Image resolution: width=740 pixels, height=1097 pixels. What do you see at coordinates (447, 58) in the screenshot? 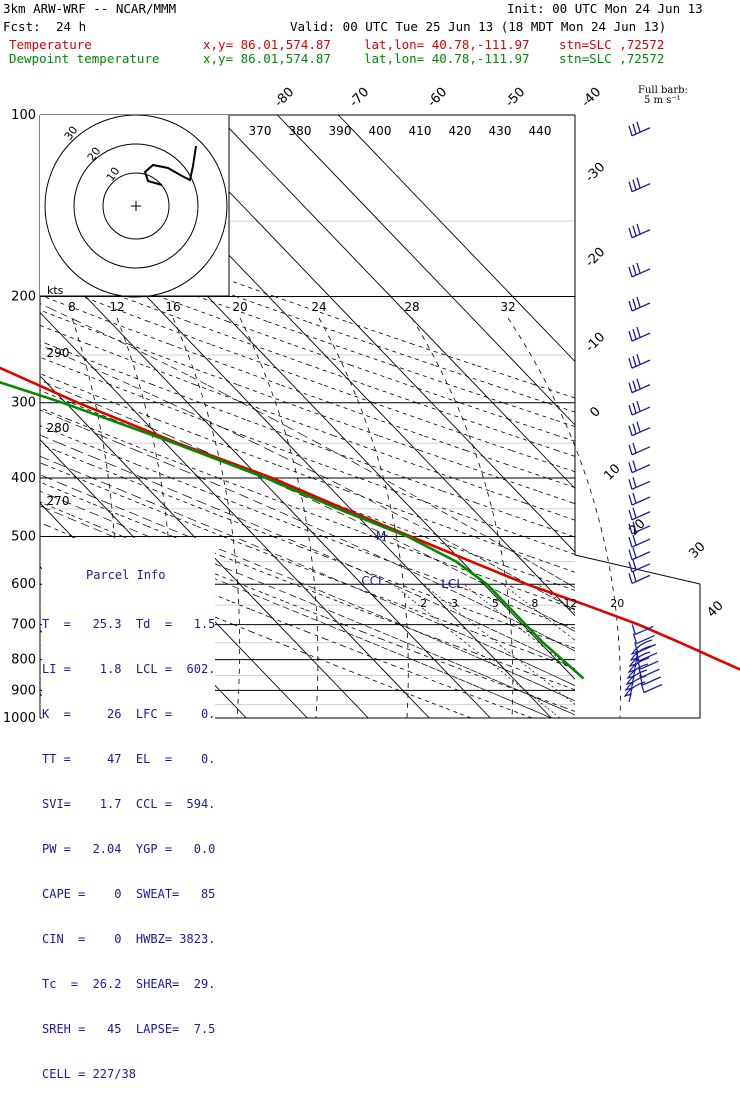
I see `dew-latlon: lat,lon= 40.78,-111.97` at bounding box center [447, 58].